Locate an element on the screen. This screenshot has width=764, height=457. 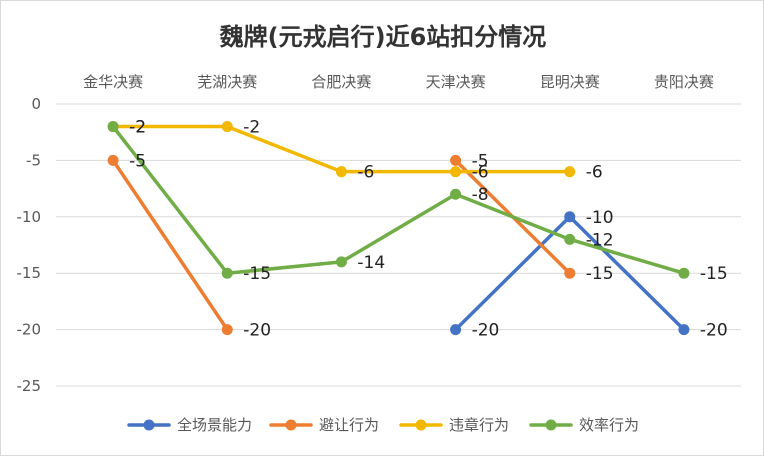
y-tick-label: -25 is located at coordinates (29, 386).